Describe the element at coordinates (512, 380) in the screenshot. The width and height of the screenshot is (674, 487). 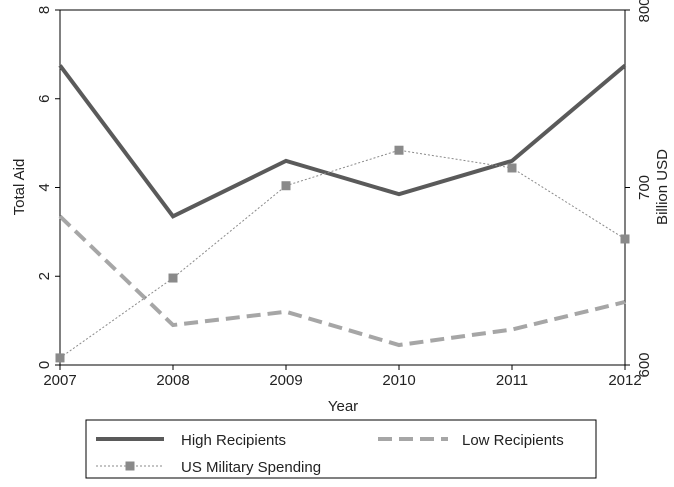
I see `x-tick-label-2011: 2011` at that location.